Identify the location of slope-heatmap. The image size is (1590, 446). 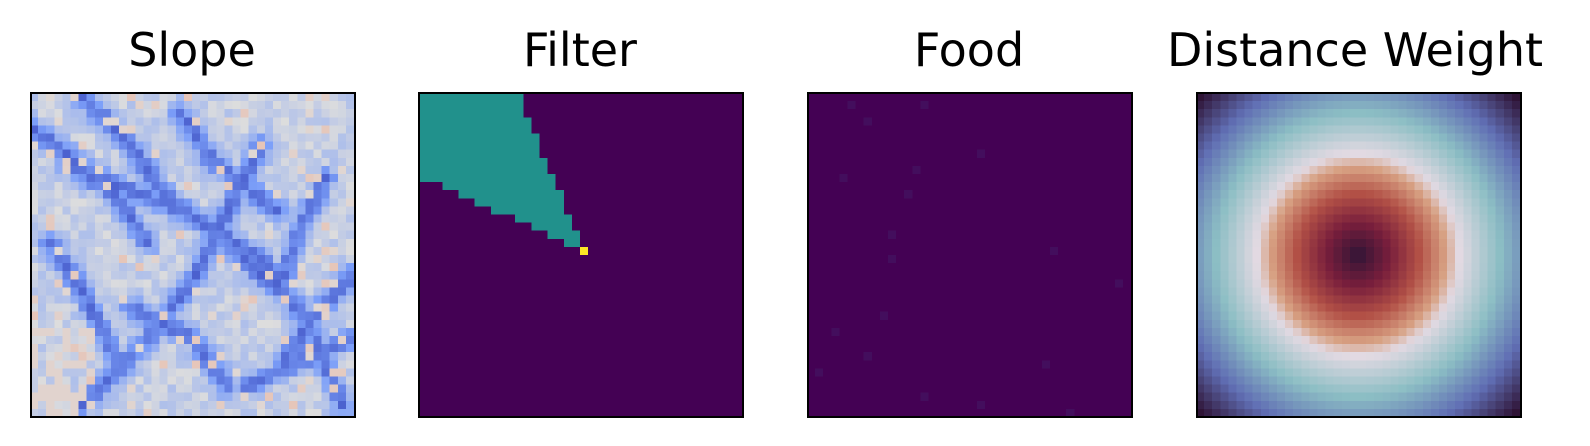
(192, 255).